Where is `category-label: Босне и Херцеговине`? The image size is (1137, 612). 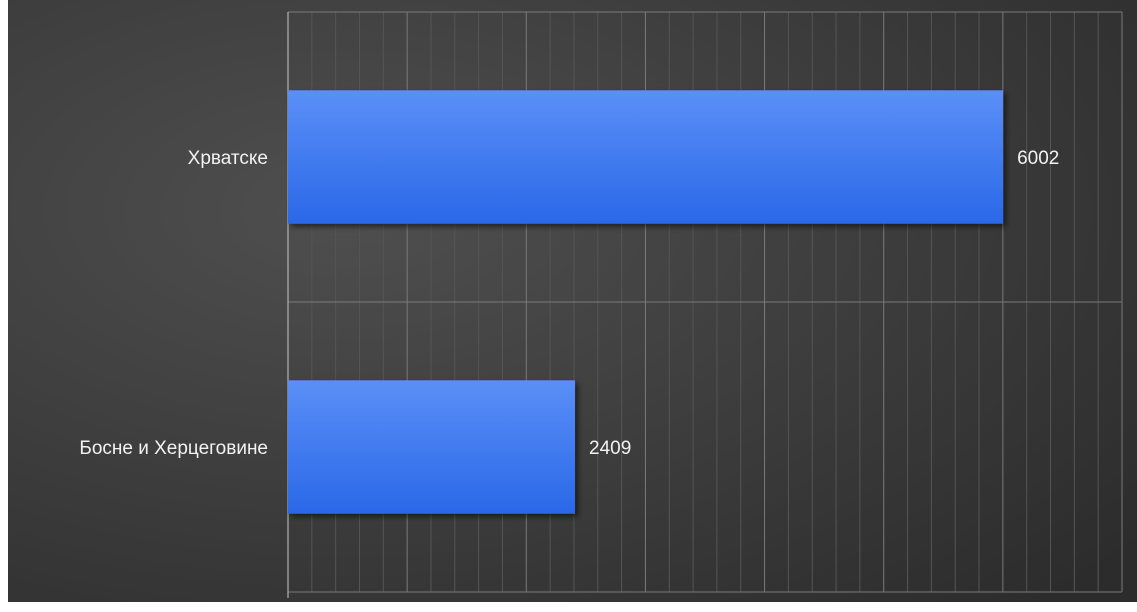
category-label: Босне и Херцеговине is located at coordinates (173, 448).